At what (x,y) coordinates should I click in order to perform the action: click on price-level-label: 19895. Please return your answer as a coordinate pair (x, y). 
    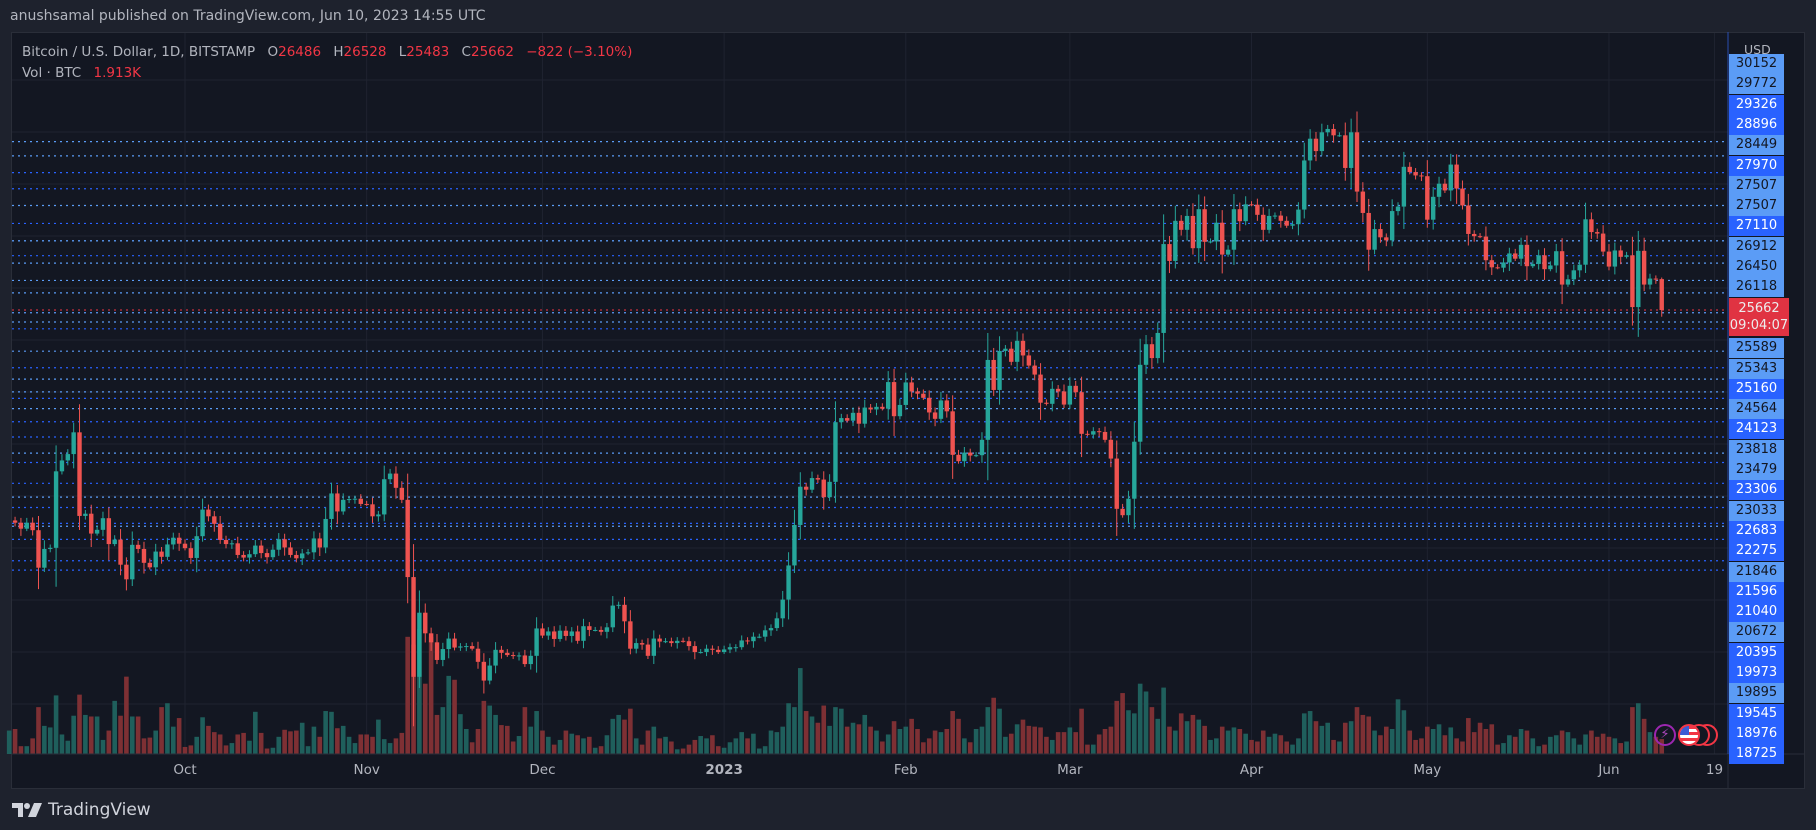
    Looking at the image, I should click on (1756, 693).